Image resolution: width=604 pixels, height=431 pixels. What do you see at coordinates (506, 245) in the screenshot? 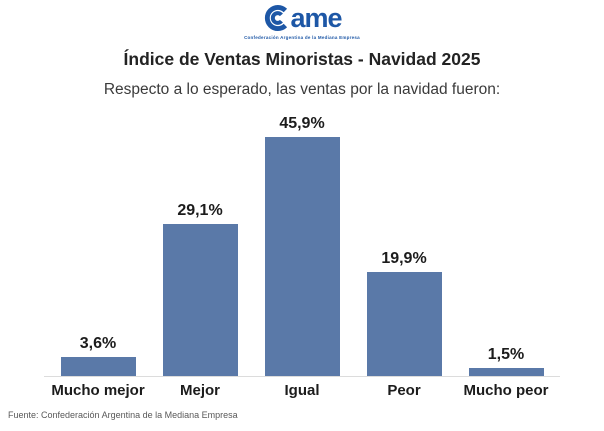
I see `bar-column-4: 1,5%` at bounding box center [506, 245].